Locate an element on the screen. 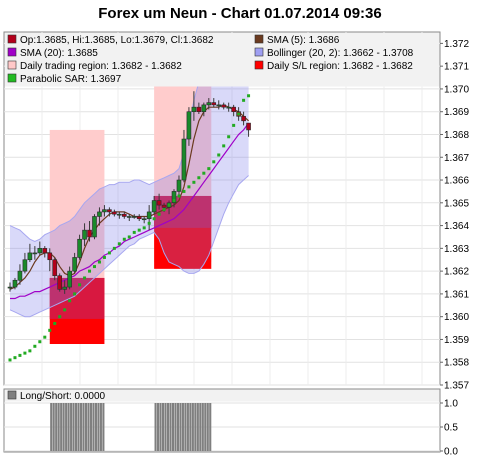 The width and height of the screenshot is (480, 457). legend-label: Parabolic SAR: 1.3697 is located at coordinates (71, 79).